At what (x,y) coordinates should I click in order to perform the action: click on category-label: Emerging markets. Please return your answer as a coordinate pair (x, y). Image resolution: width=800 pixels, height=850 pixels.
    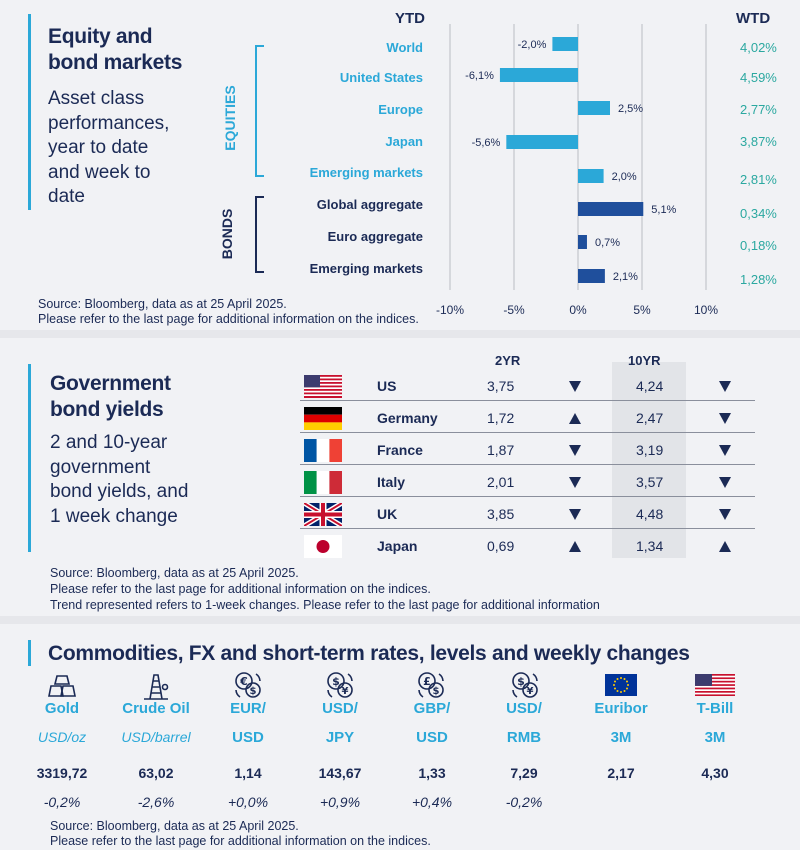
    Looking at the image, I should click on (366, 172).